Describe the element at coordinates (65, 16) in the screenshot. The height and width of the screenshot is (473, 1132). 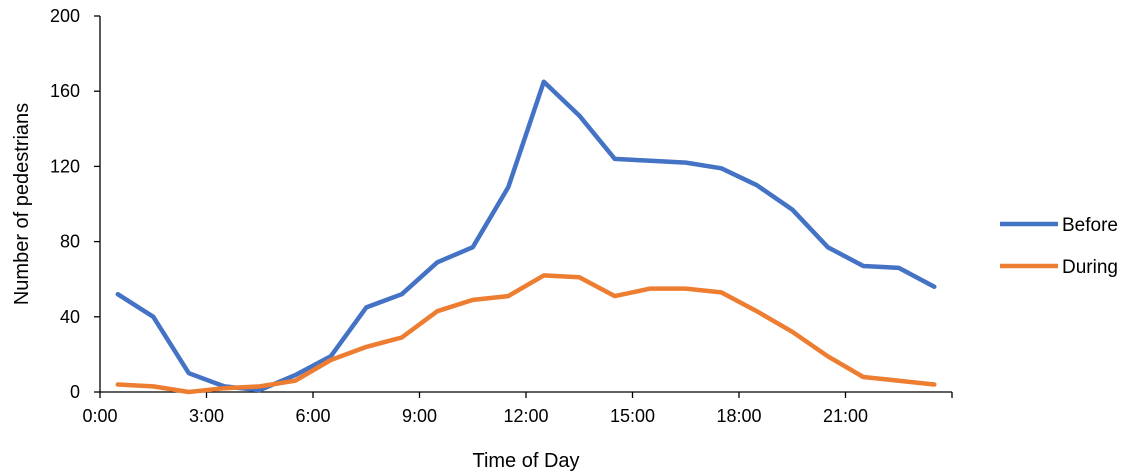
I see `y-tick-label: 200` at that location.